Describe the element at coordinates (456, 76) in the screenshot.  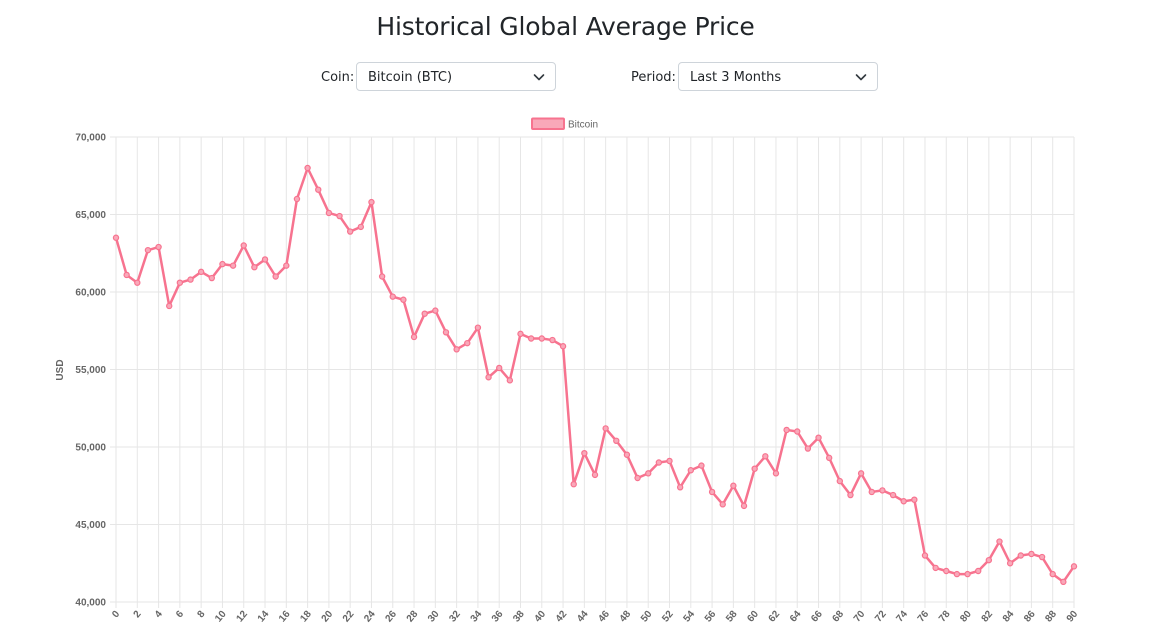
I see `coin-select: Bitcoin (BTC)` at that location.